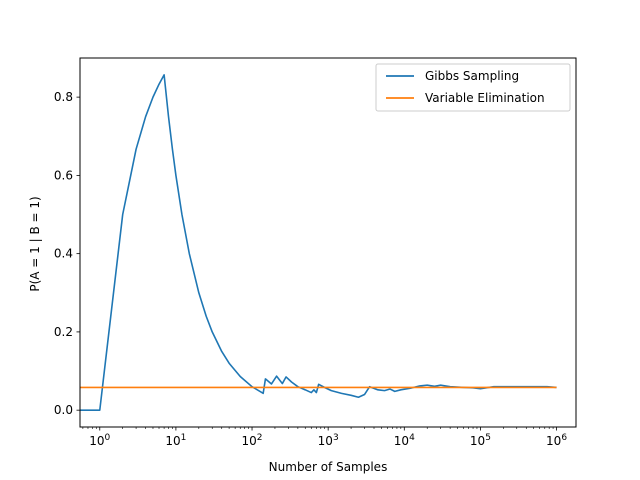 This screenshot has width=640, height=480. Describe the element at coordinates (99, 440) in the screenshot. I see `x-tick-label: 10⁰` at that location.